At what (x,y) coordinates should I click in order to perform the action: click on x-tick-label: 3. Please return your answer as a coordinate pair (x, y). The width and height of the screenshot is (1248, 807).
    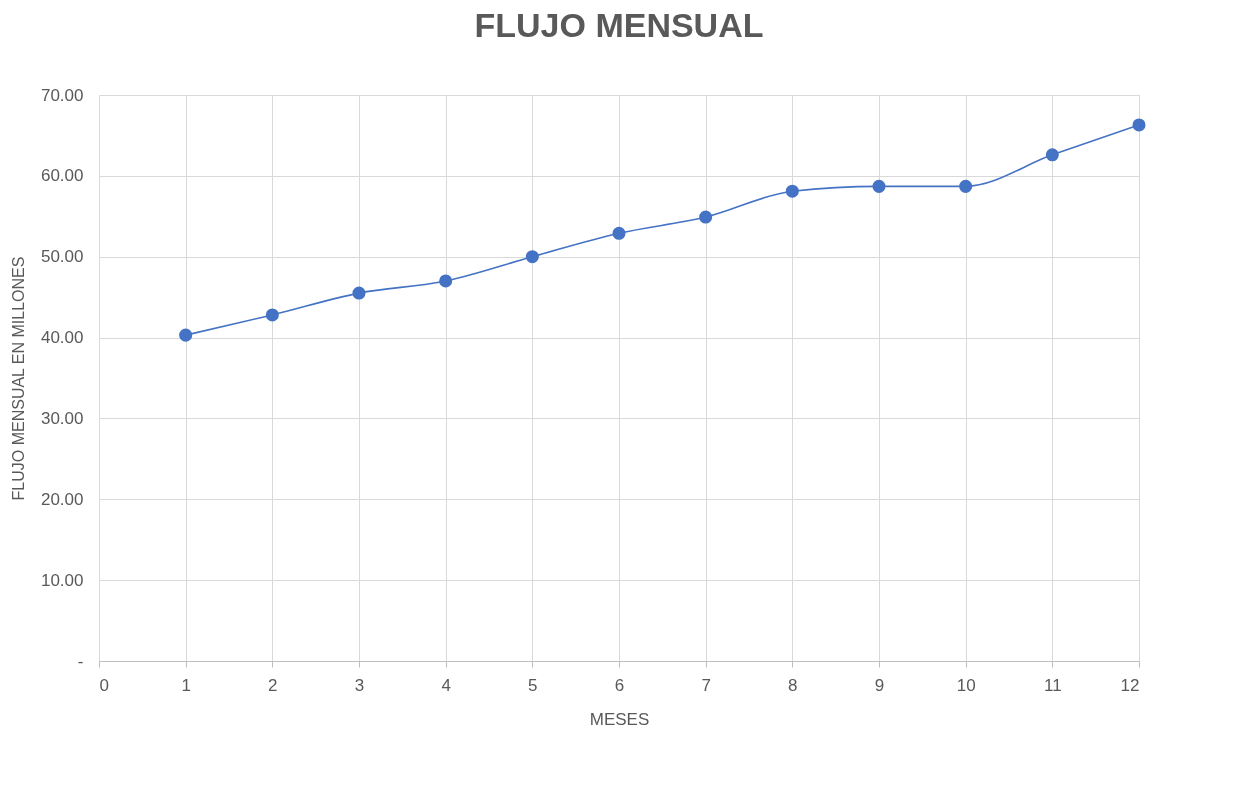
    Looking at the image, I should click on (359, 685).